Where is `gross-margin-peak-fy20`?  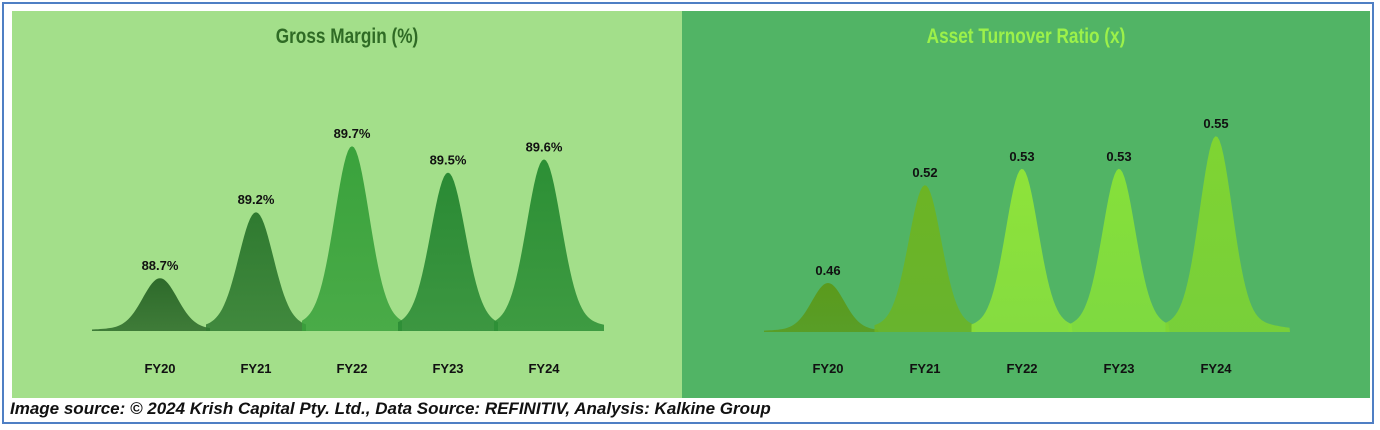 gross-margin-peak-fy20 is located at coordinates (151, 304).